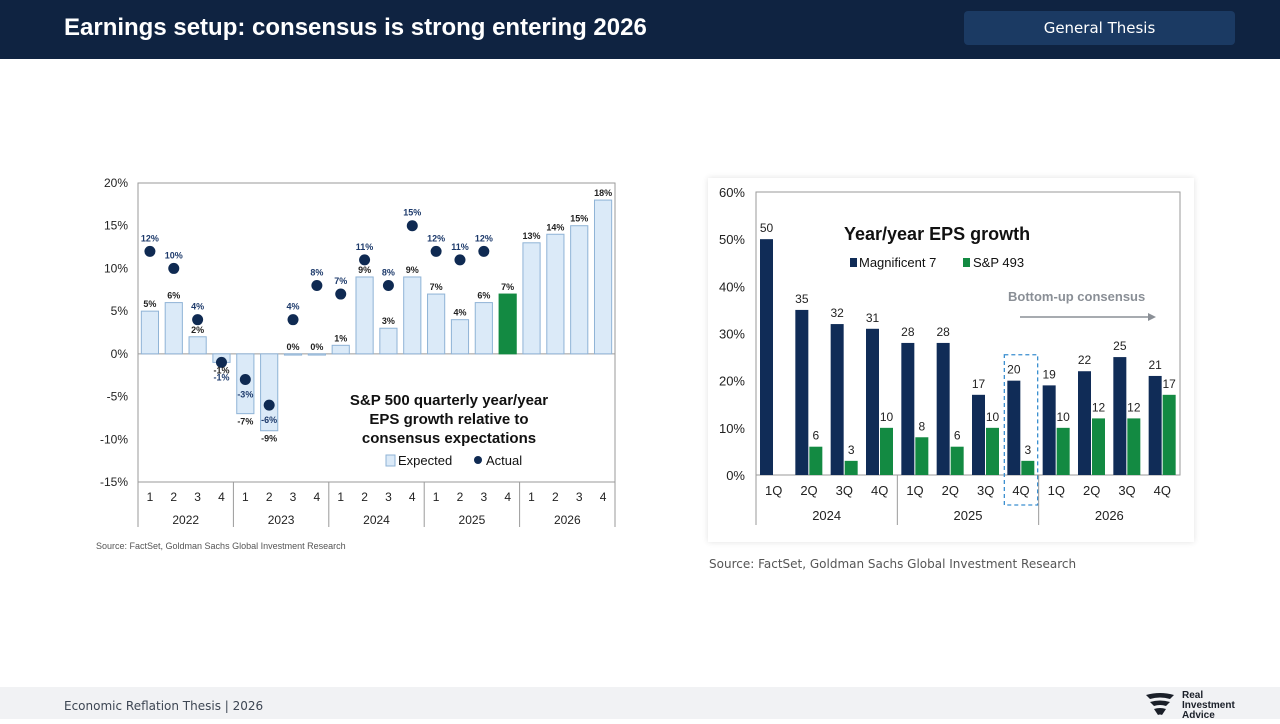 This screenshot has height=724, width=1280. What do you see at coordinates (1199, 705) in the screenshot?
I see `ria-logo: Real Investment Advice` at bounding box center [1199, 705].